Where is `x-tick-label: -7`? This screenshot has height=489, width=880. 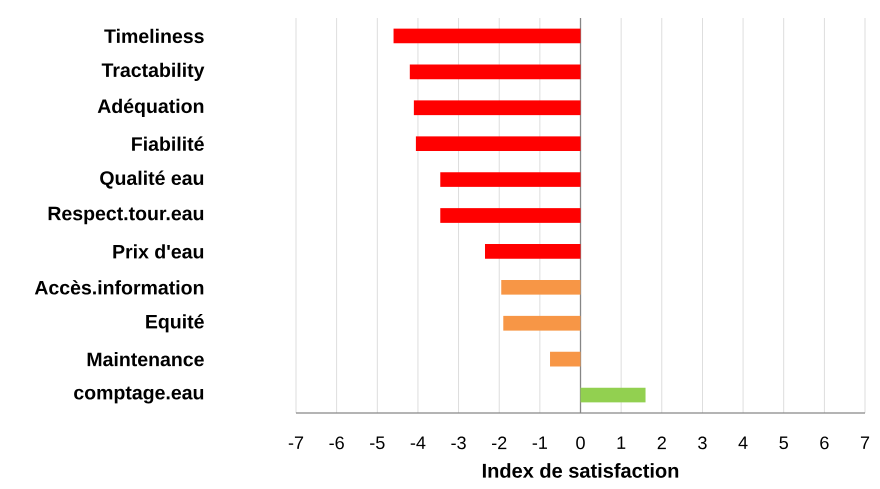 x-tick-label: -7 is located at coordinates (296, 442).